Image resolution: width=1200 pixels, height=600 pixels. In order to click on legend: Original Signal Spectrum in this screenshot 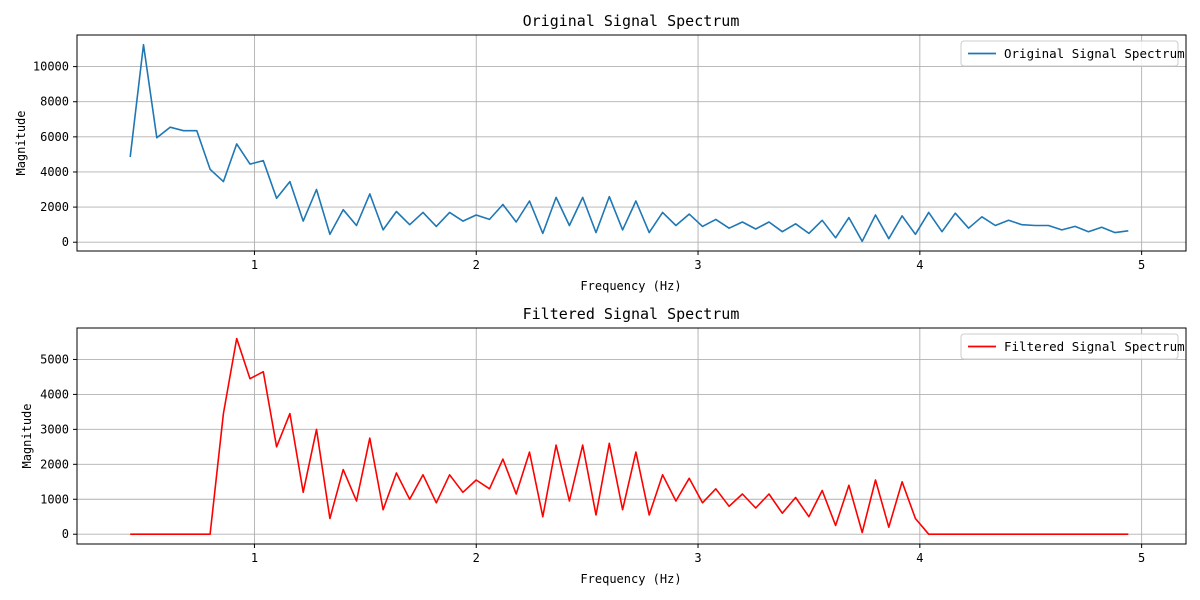, I will do `click(1072, 53)`.